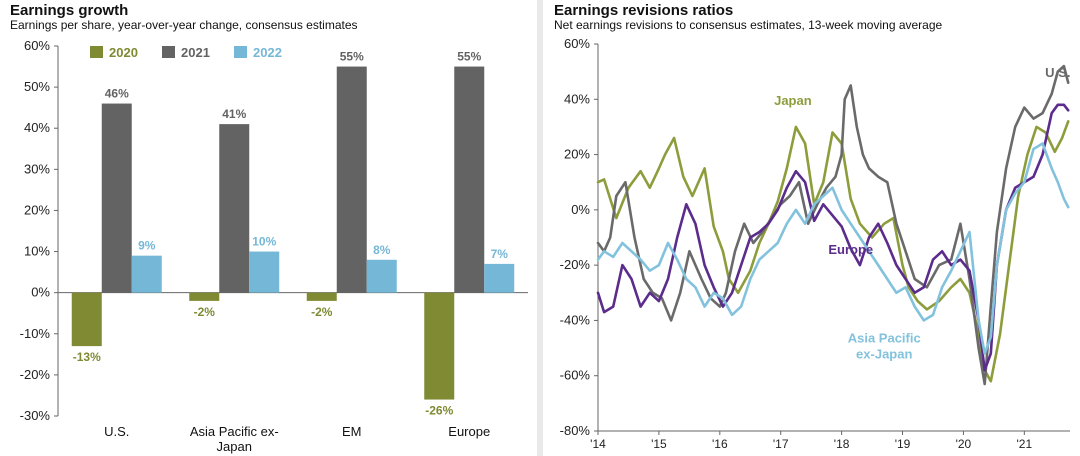 Image resolution: width=1080 pixels, height=456 pixels. What do you see at coordinates (117, 94) in the screenshot?
I see `data-label: 46%` at bounding box center [117, 94].